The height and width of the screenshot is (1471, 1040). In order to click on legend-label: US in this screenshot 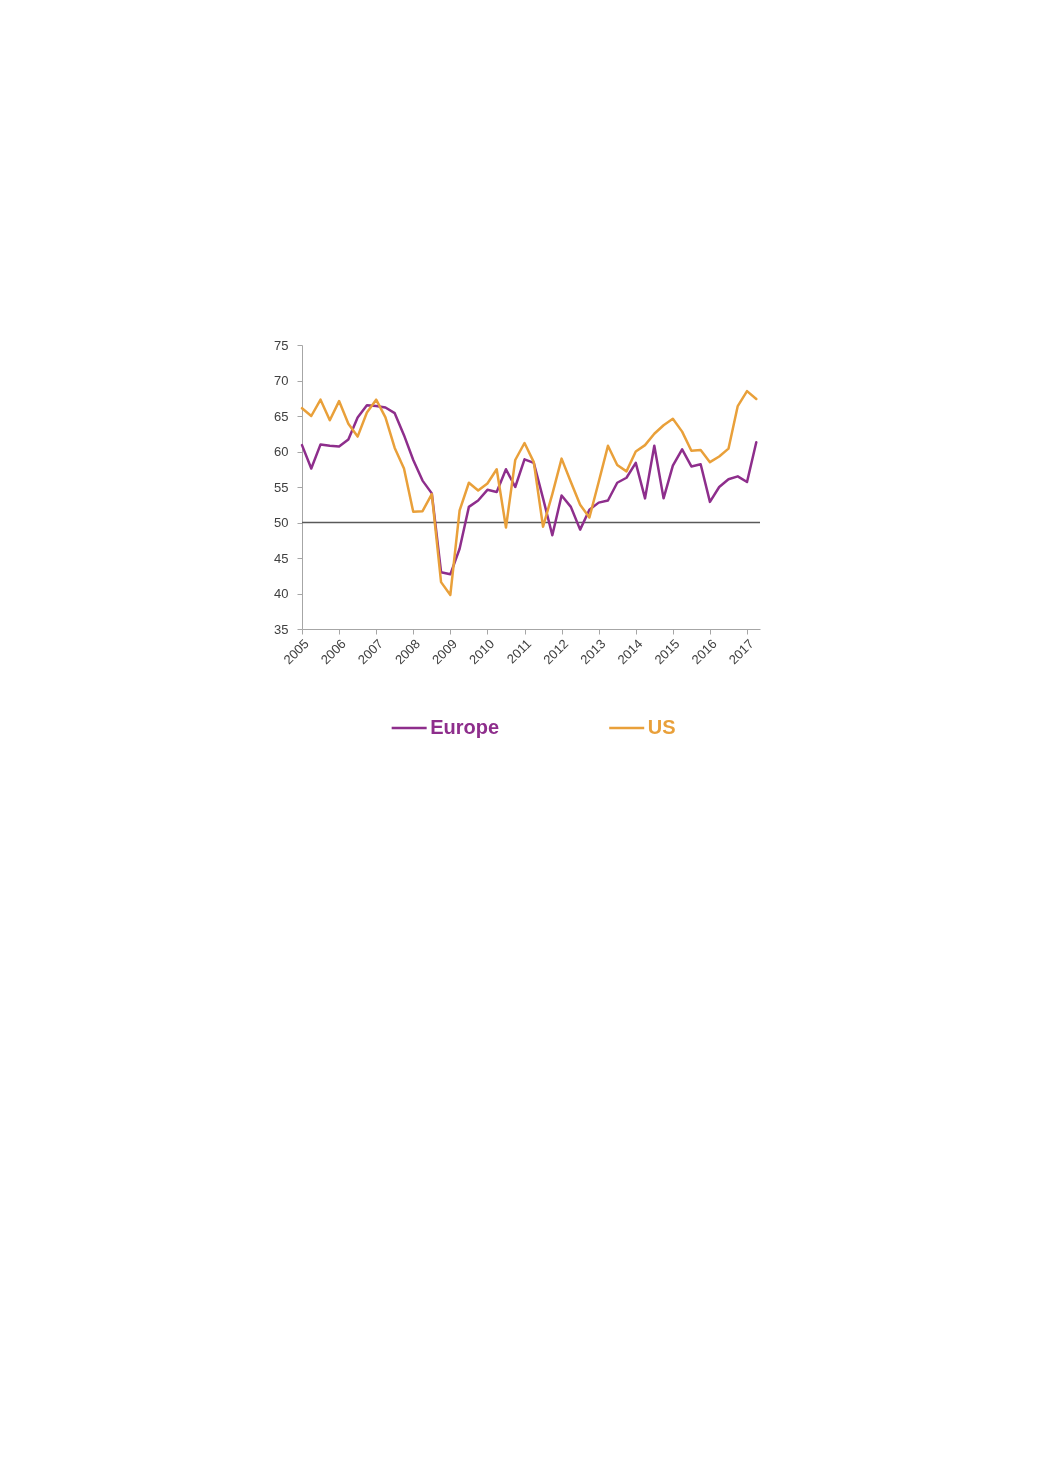, I will do `click(661, 727)`.